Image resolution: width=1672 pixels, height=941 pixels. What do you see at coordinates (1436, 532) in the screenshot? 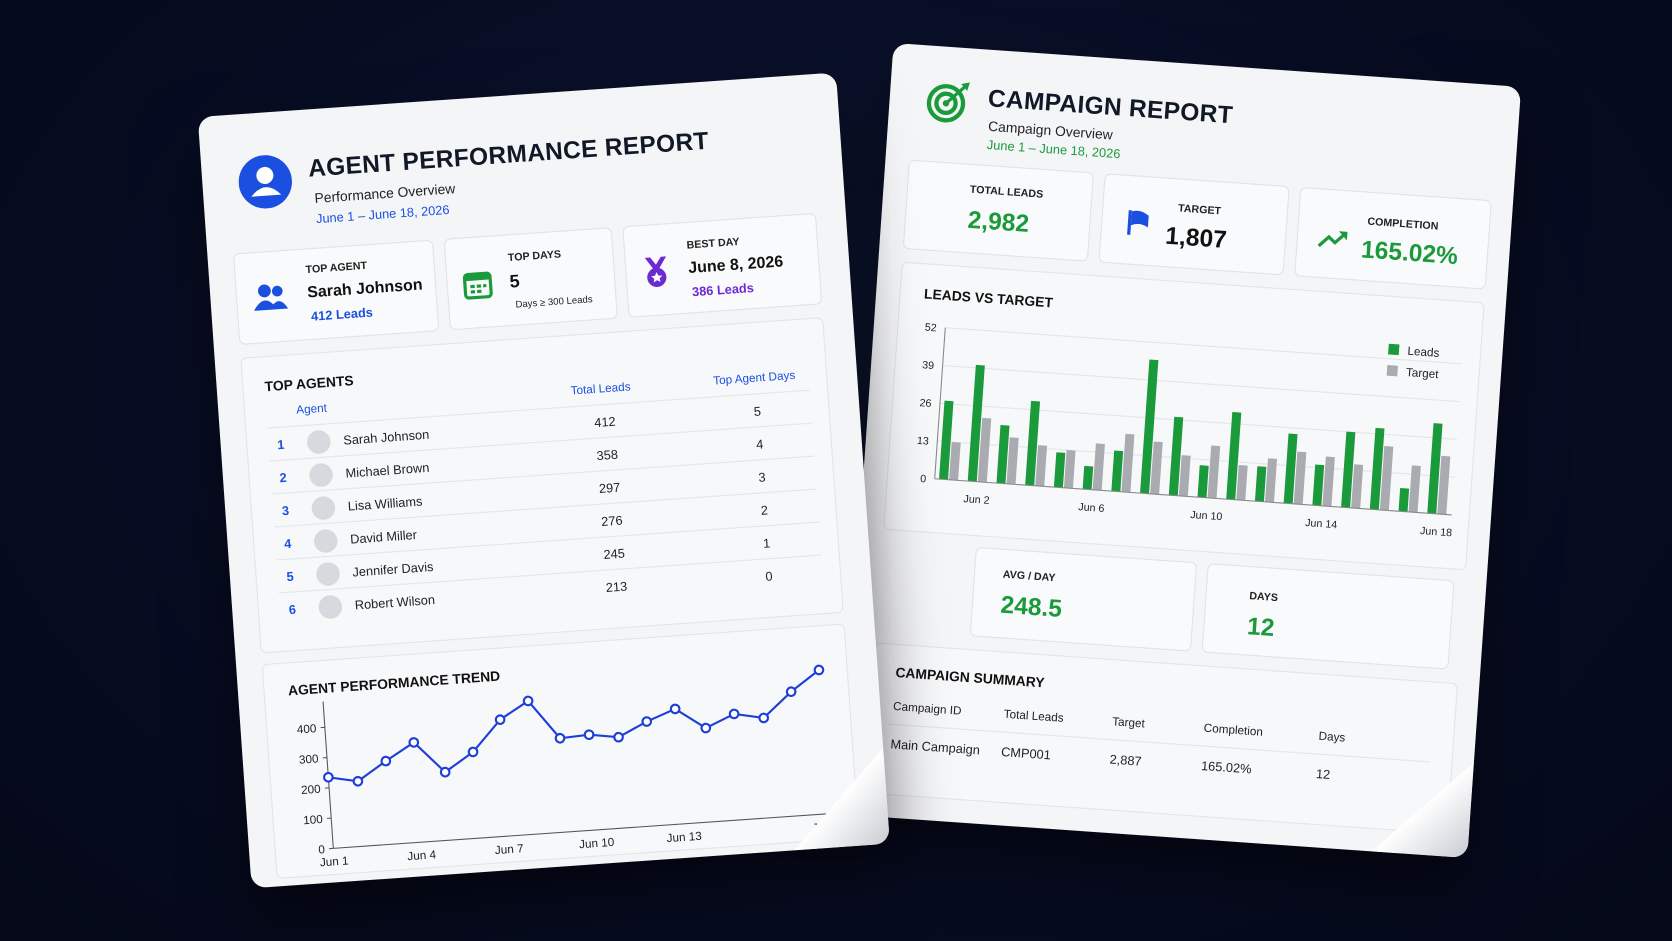
I see `x-tick-label: Jun 18` at bounding box center [1436, 532].